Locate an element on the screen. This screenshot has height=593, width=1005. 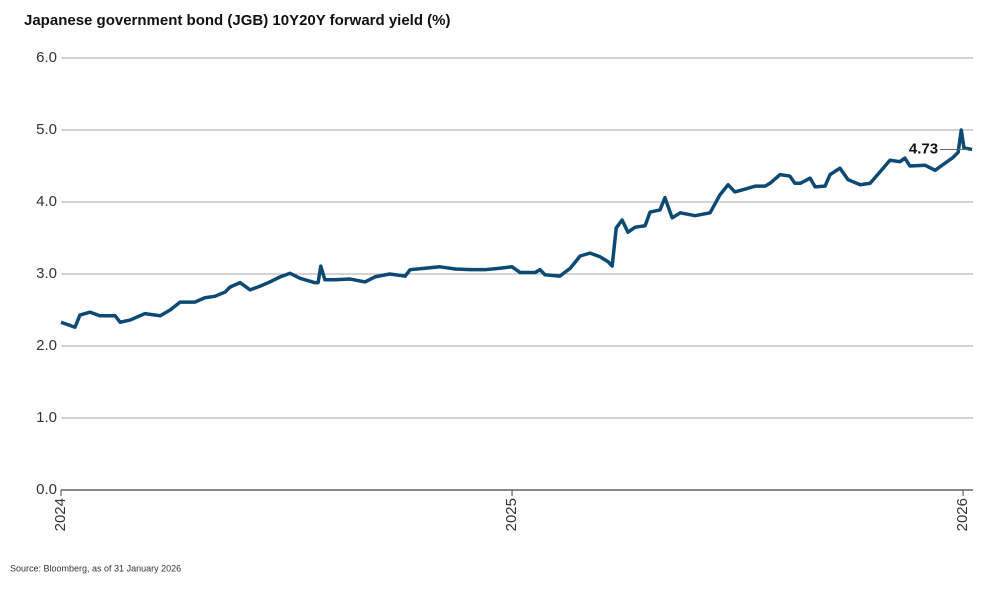
y-tick-label: 4.0 is located at coordinates (46, 201).